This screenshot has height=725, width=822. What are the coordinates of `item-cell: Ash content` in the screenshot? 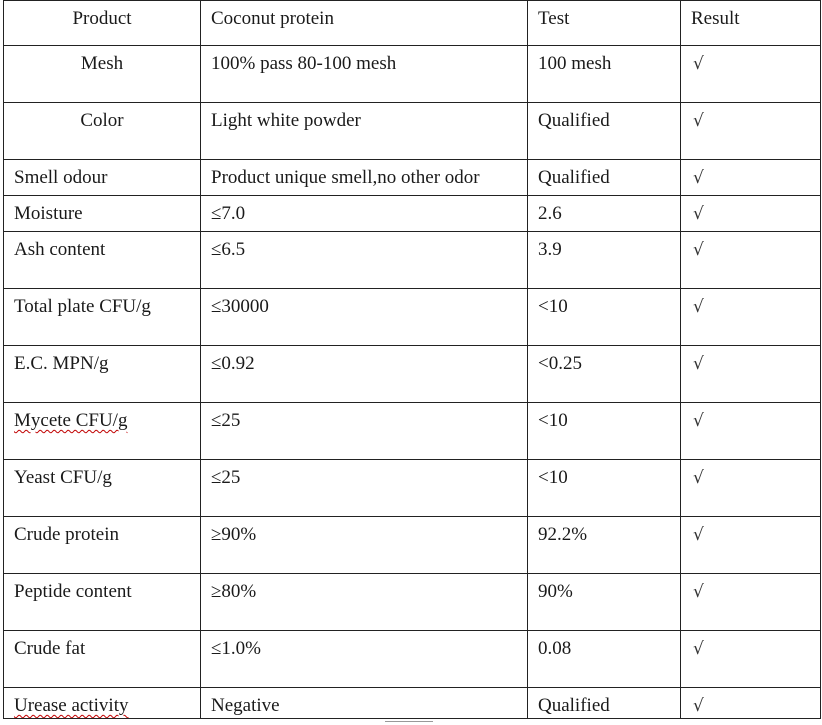 It's located at (102, 260).